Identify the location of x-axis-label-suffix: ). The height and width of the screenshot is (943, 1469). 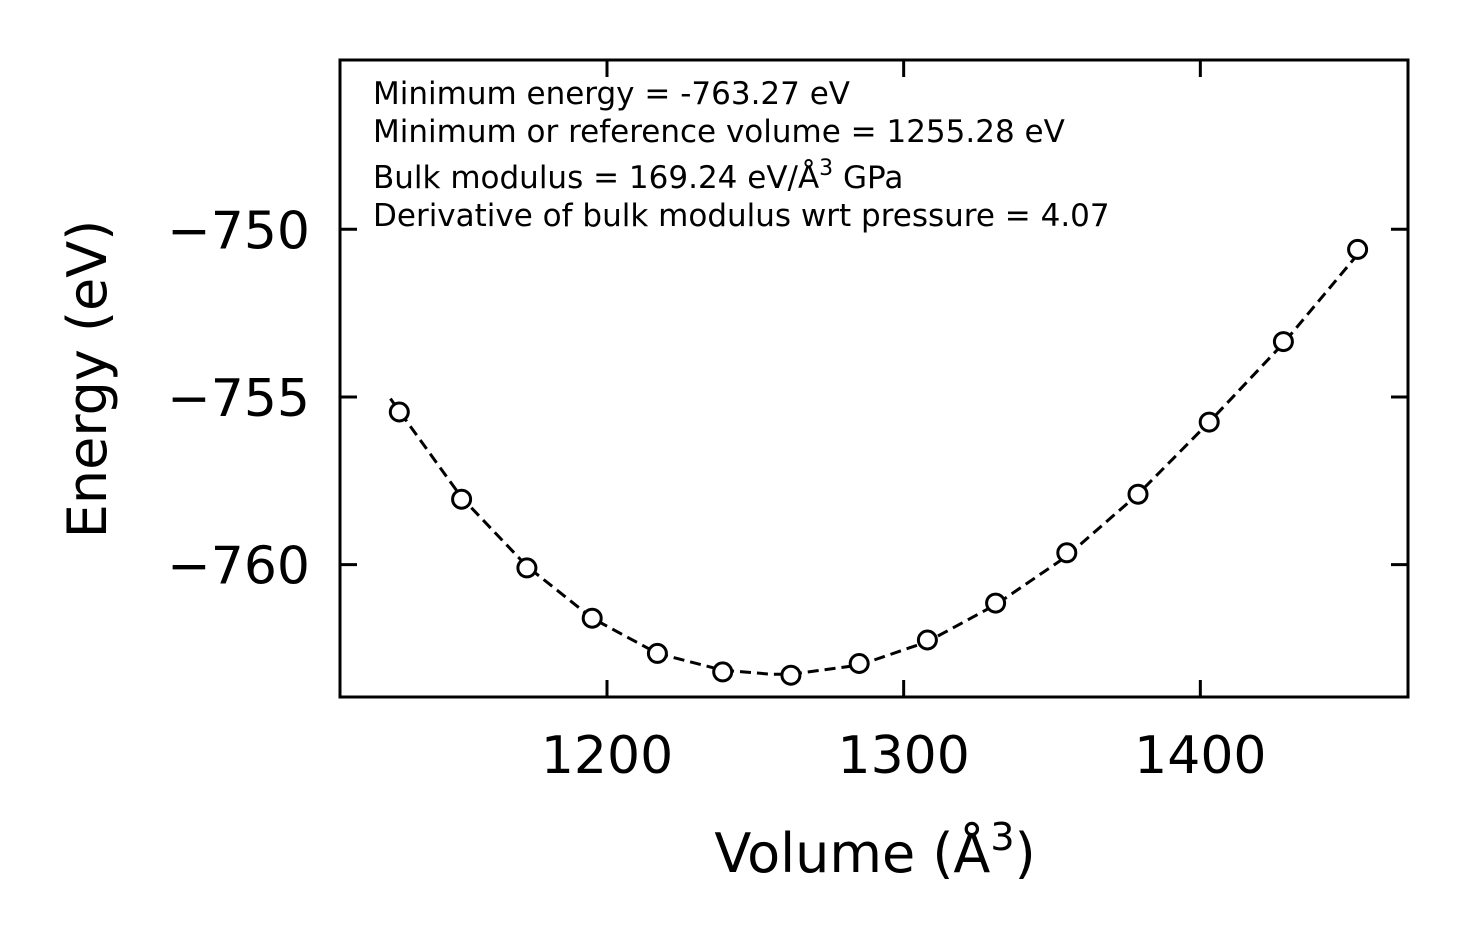
(1025, 853).